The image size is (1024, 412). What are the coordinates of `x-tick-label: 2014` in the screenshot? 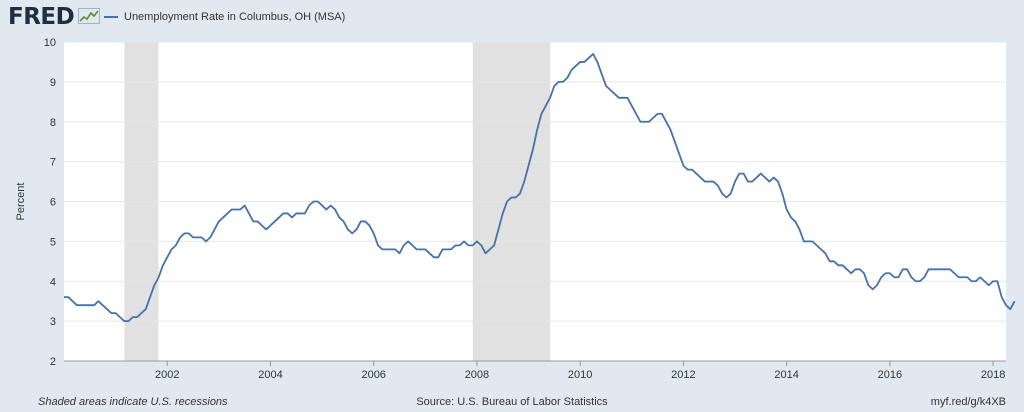 It's located at (786, 375).